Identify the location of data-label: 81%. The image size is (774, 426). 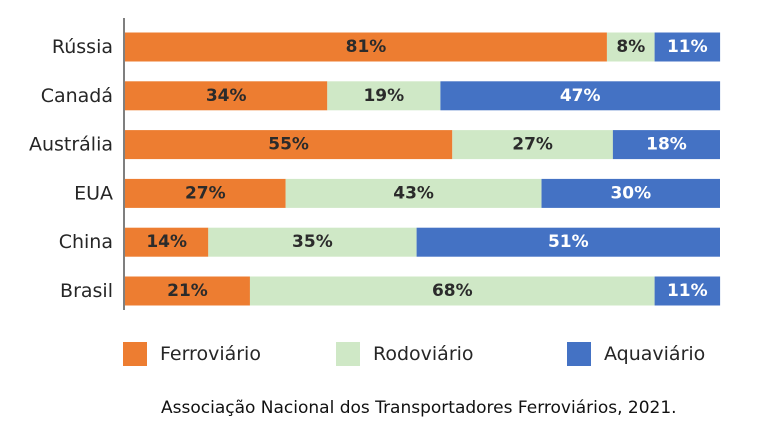
(366, 47).